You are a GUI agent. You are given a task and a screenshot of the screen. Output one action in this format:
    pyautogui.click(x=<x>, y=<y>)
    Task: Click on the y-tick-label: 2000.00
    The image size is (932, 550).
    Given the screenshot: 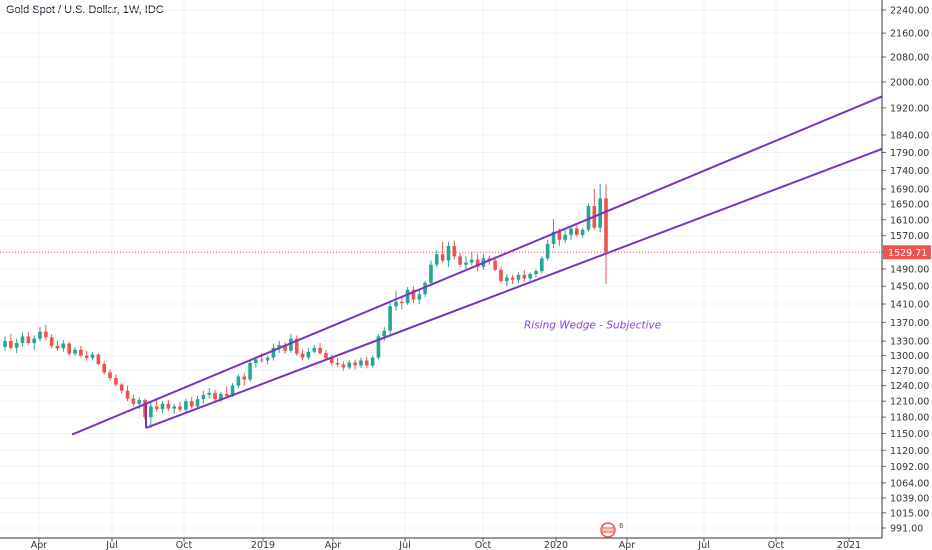 What is the action you would take?
    pyautogui.click(x=909, y=82)
    